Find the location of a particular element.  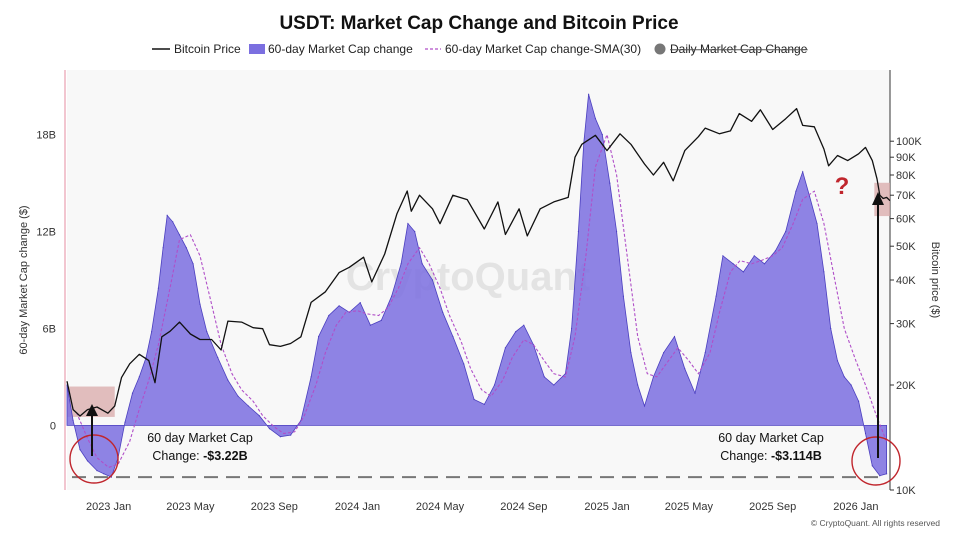

x-tick-label: 2023 May is located at coordinates (190, 507).